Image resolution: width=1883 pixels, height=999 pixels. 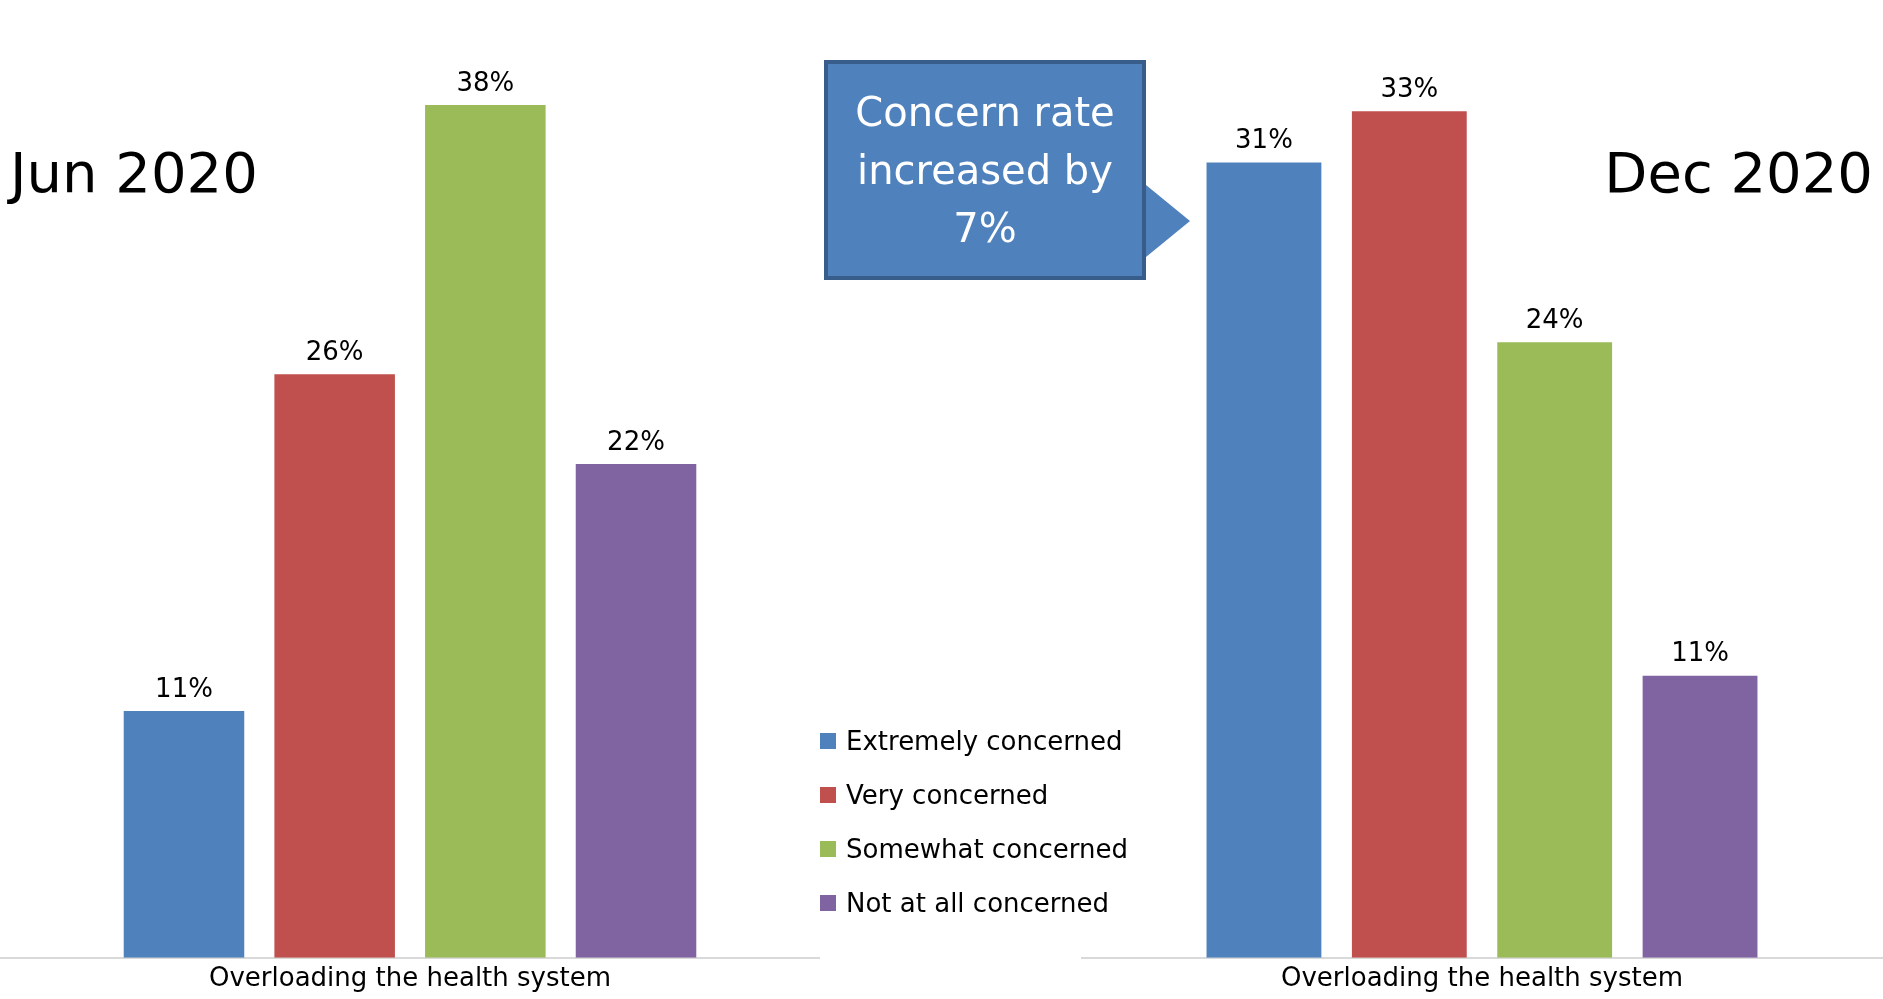 I want to click on data-label: 22%, so click(x=636, y=440).